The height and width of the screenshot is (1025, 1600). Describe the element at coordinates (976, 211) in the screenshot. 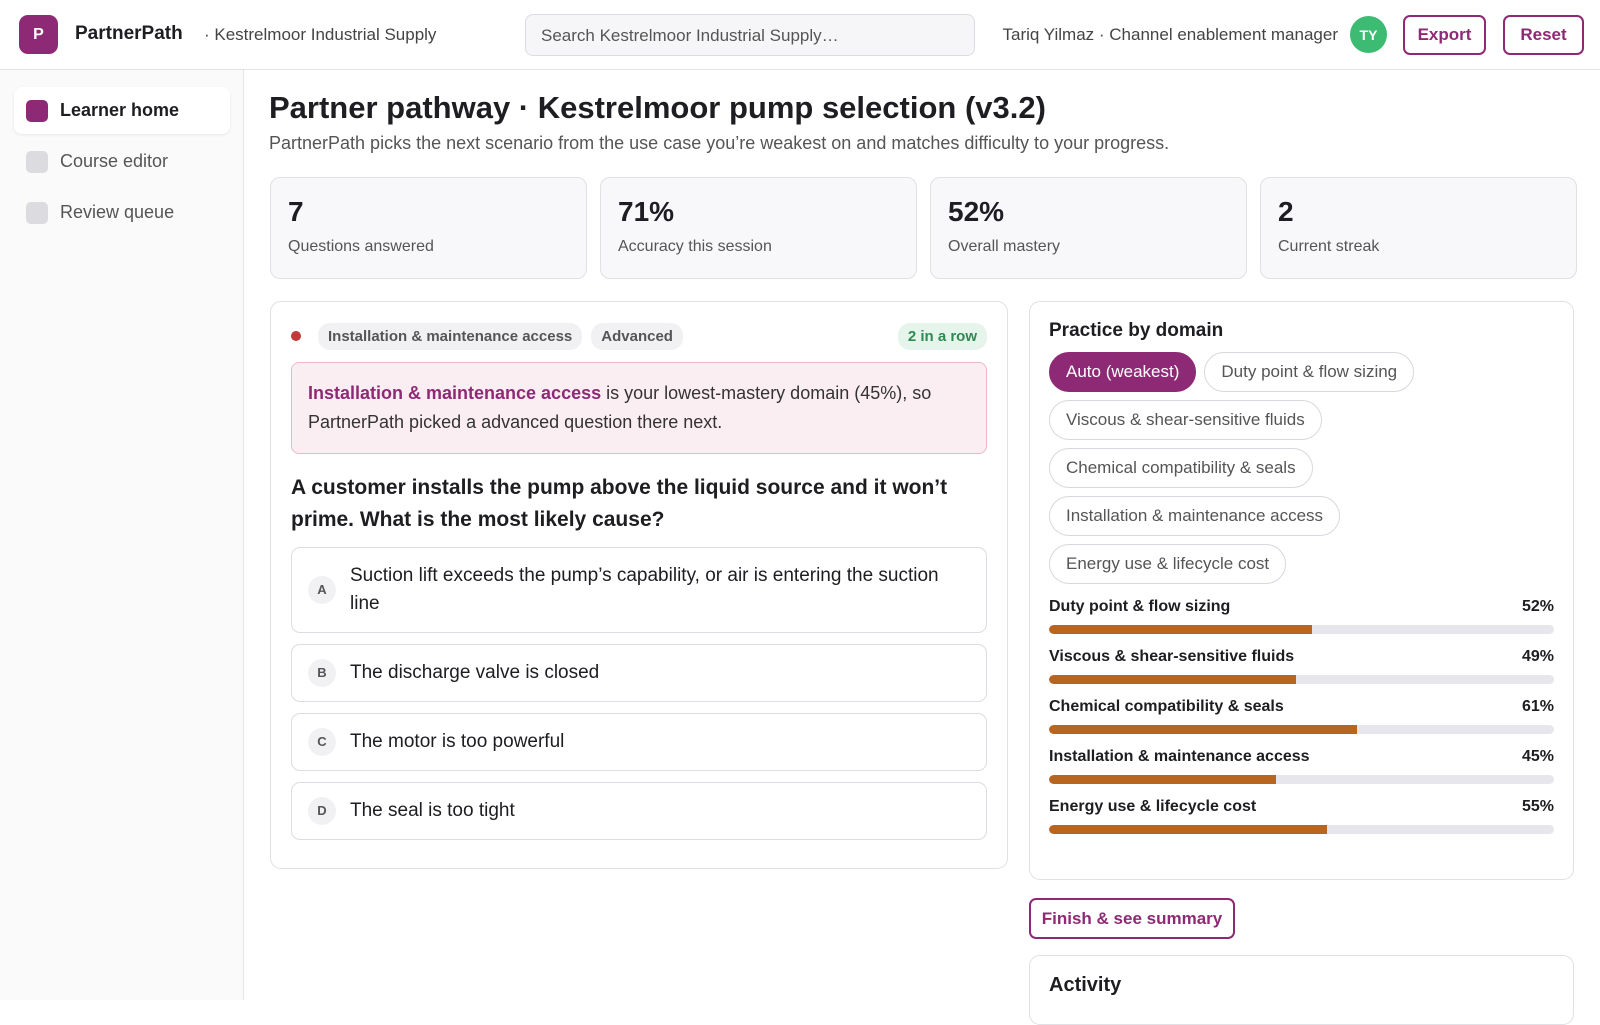

I see `stat-value: 52%` at that location.